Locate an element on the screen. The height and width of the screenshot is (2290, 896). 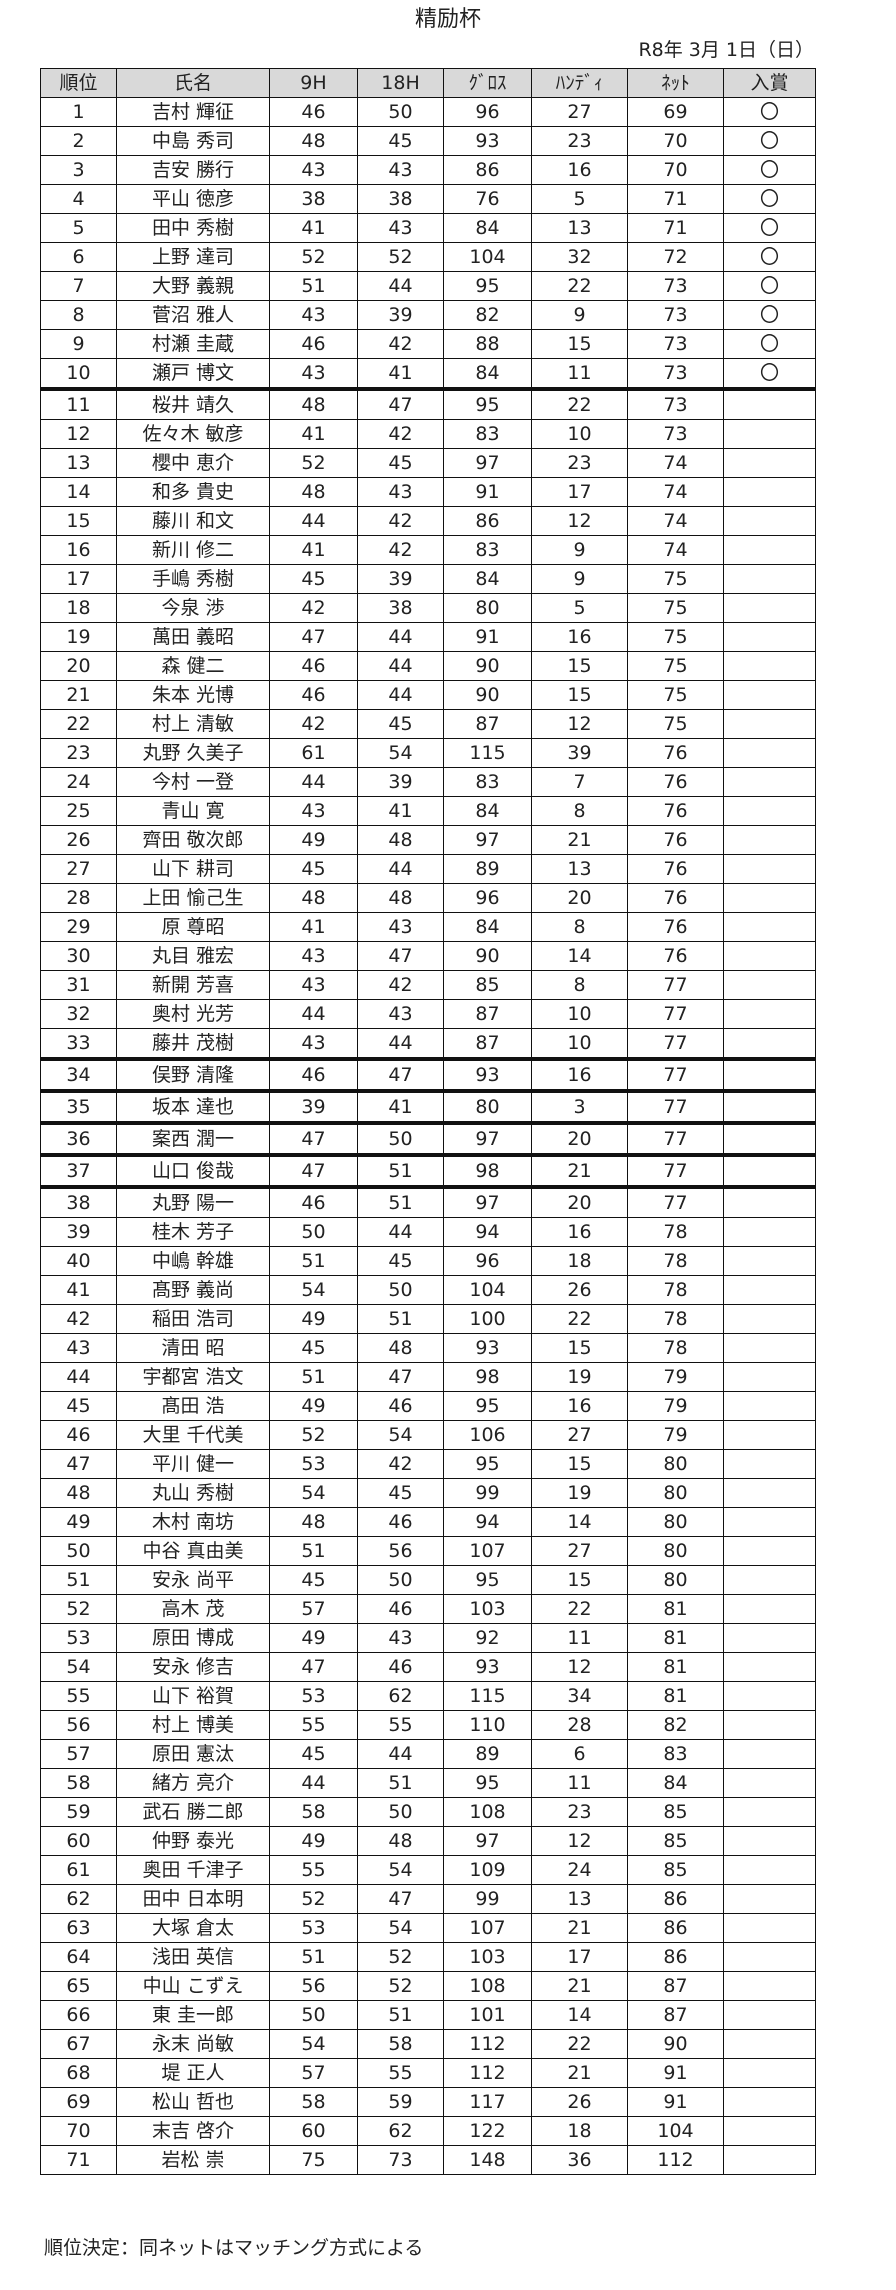
cell-rank: 41 is located at coordinates (78, 1290).